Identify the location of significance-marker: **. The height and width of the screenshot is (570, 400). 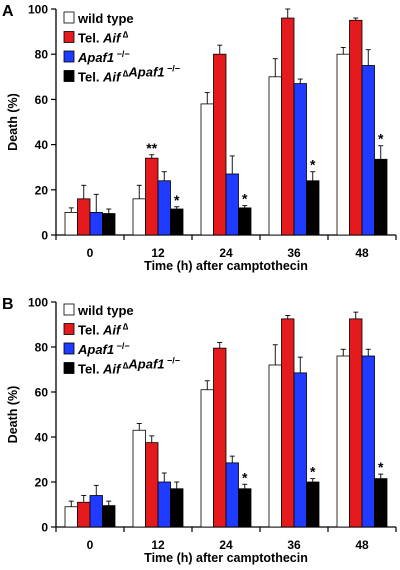
(151, 148).